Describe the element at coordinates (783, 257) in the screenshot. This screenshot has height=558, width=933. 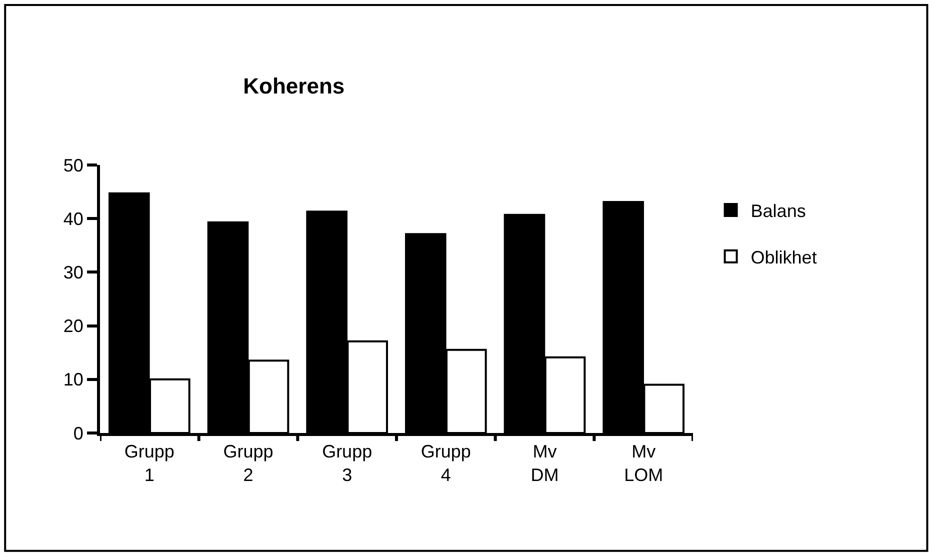
I see `legend-label: Oblikhet` at that location.